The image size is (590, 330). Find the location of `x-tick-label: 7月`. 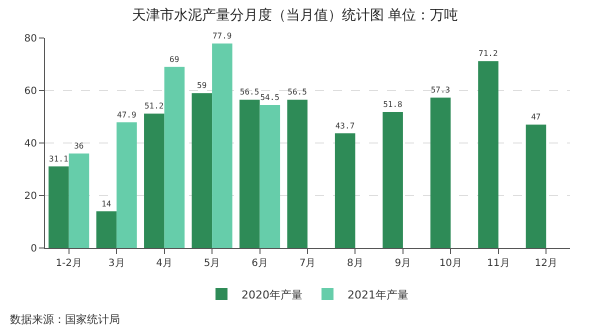

x-tick-label: 7月 is located at coordinates (307, 263).